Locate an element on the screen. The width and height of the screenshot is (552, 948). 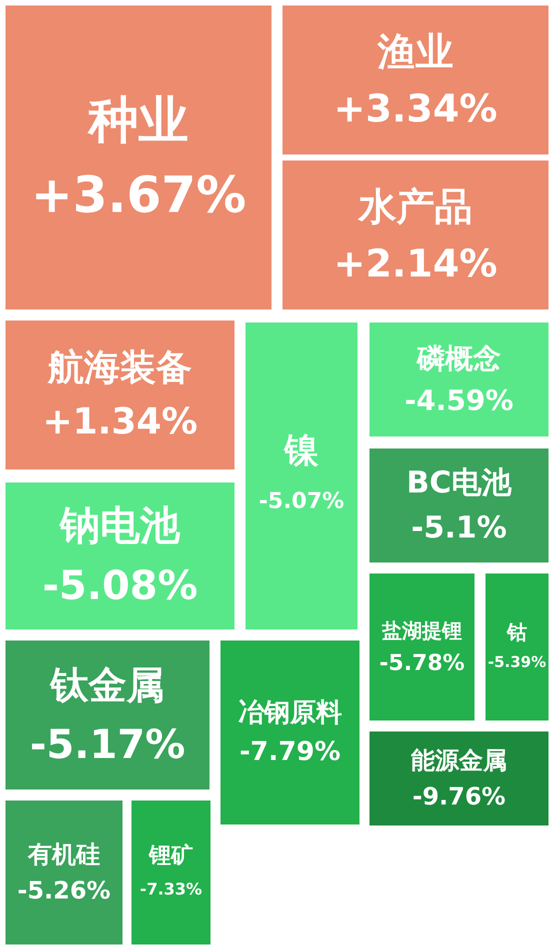
category-label: 渔业 is located at coordinates (415, 52).